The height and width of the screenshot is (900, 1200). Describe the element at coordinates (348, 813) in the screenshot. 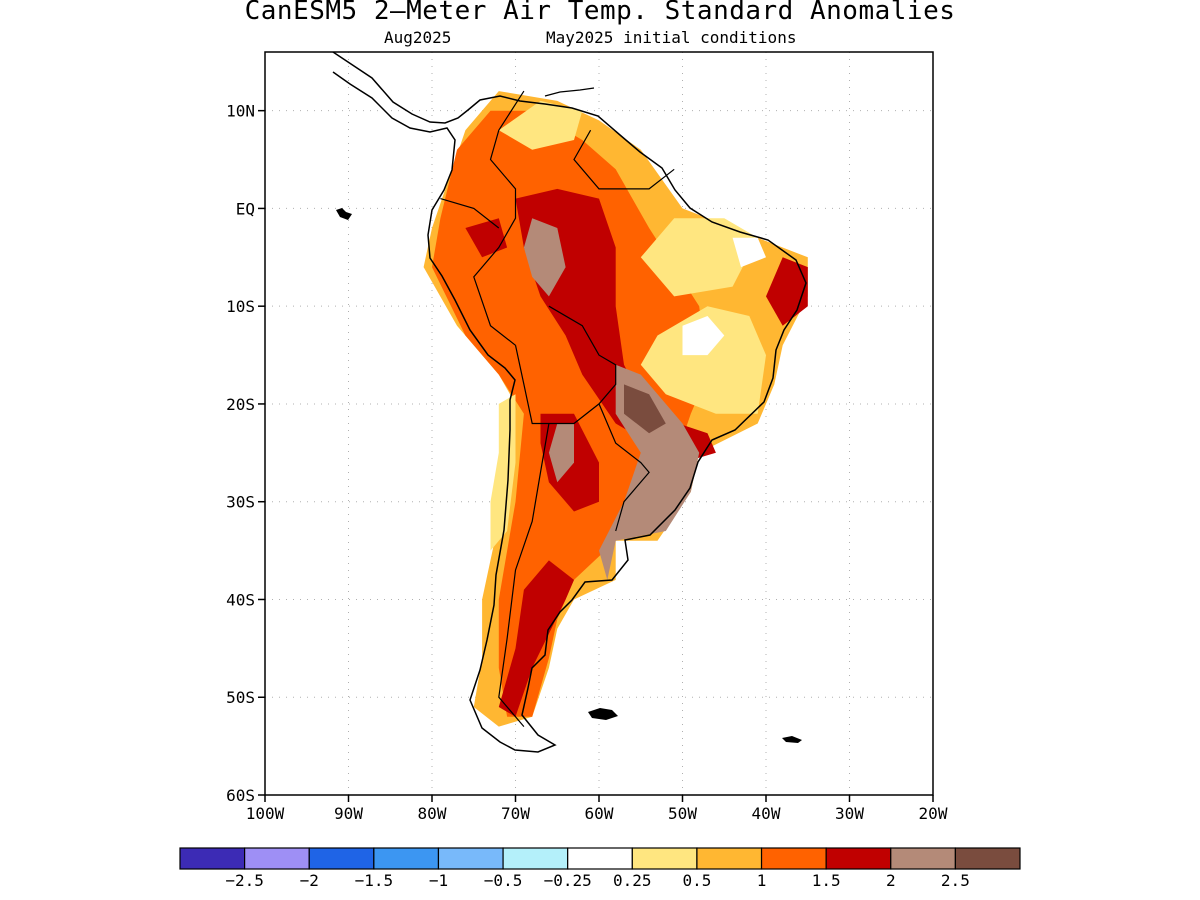

I see `x-tick-label: 90W` at that location.